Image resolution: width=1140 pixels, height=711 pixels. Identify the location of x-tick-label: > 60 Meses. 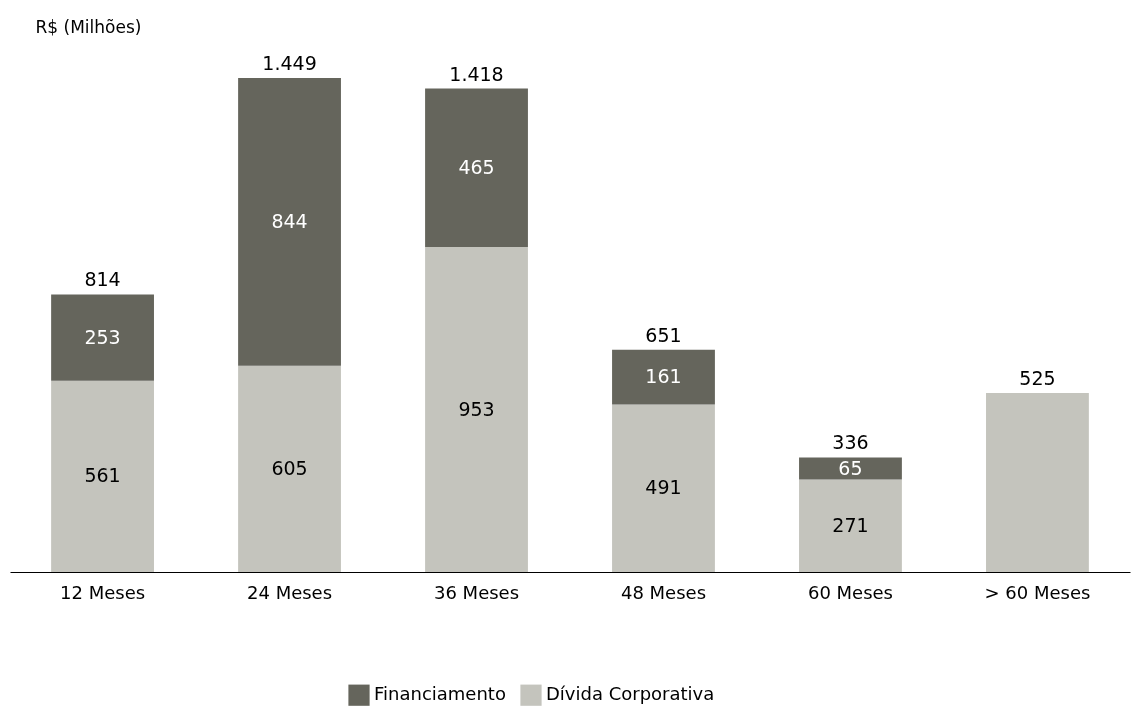
(1037, 592).